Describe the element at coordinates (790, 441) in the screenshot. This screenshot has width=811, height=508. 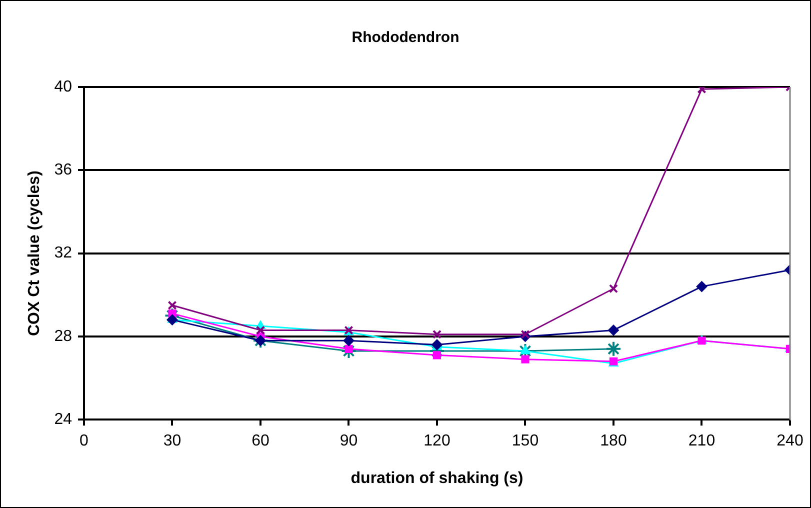
I see `x-tick-label: 240` at that location.